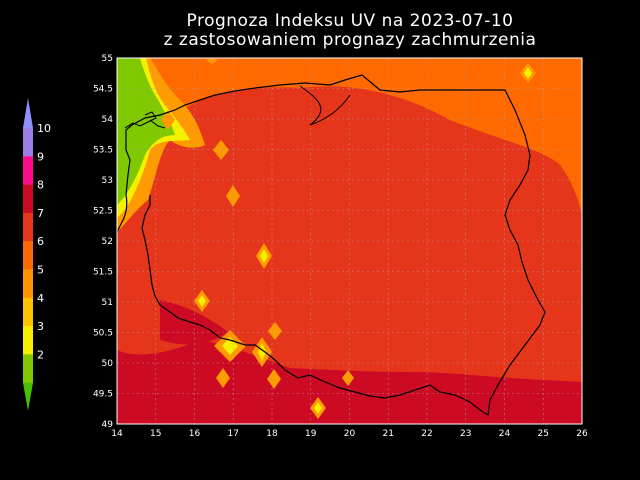 Image resolution: width=640 pixels, height=480 pixels. I want to click on lon-axis: 14 15 16 17 18 19 20 21 22 23 24 25 26, so click(349, 434).